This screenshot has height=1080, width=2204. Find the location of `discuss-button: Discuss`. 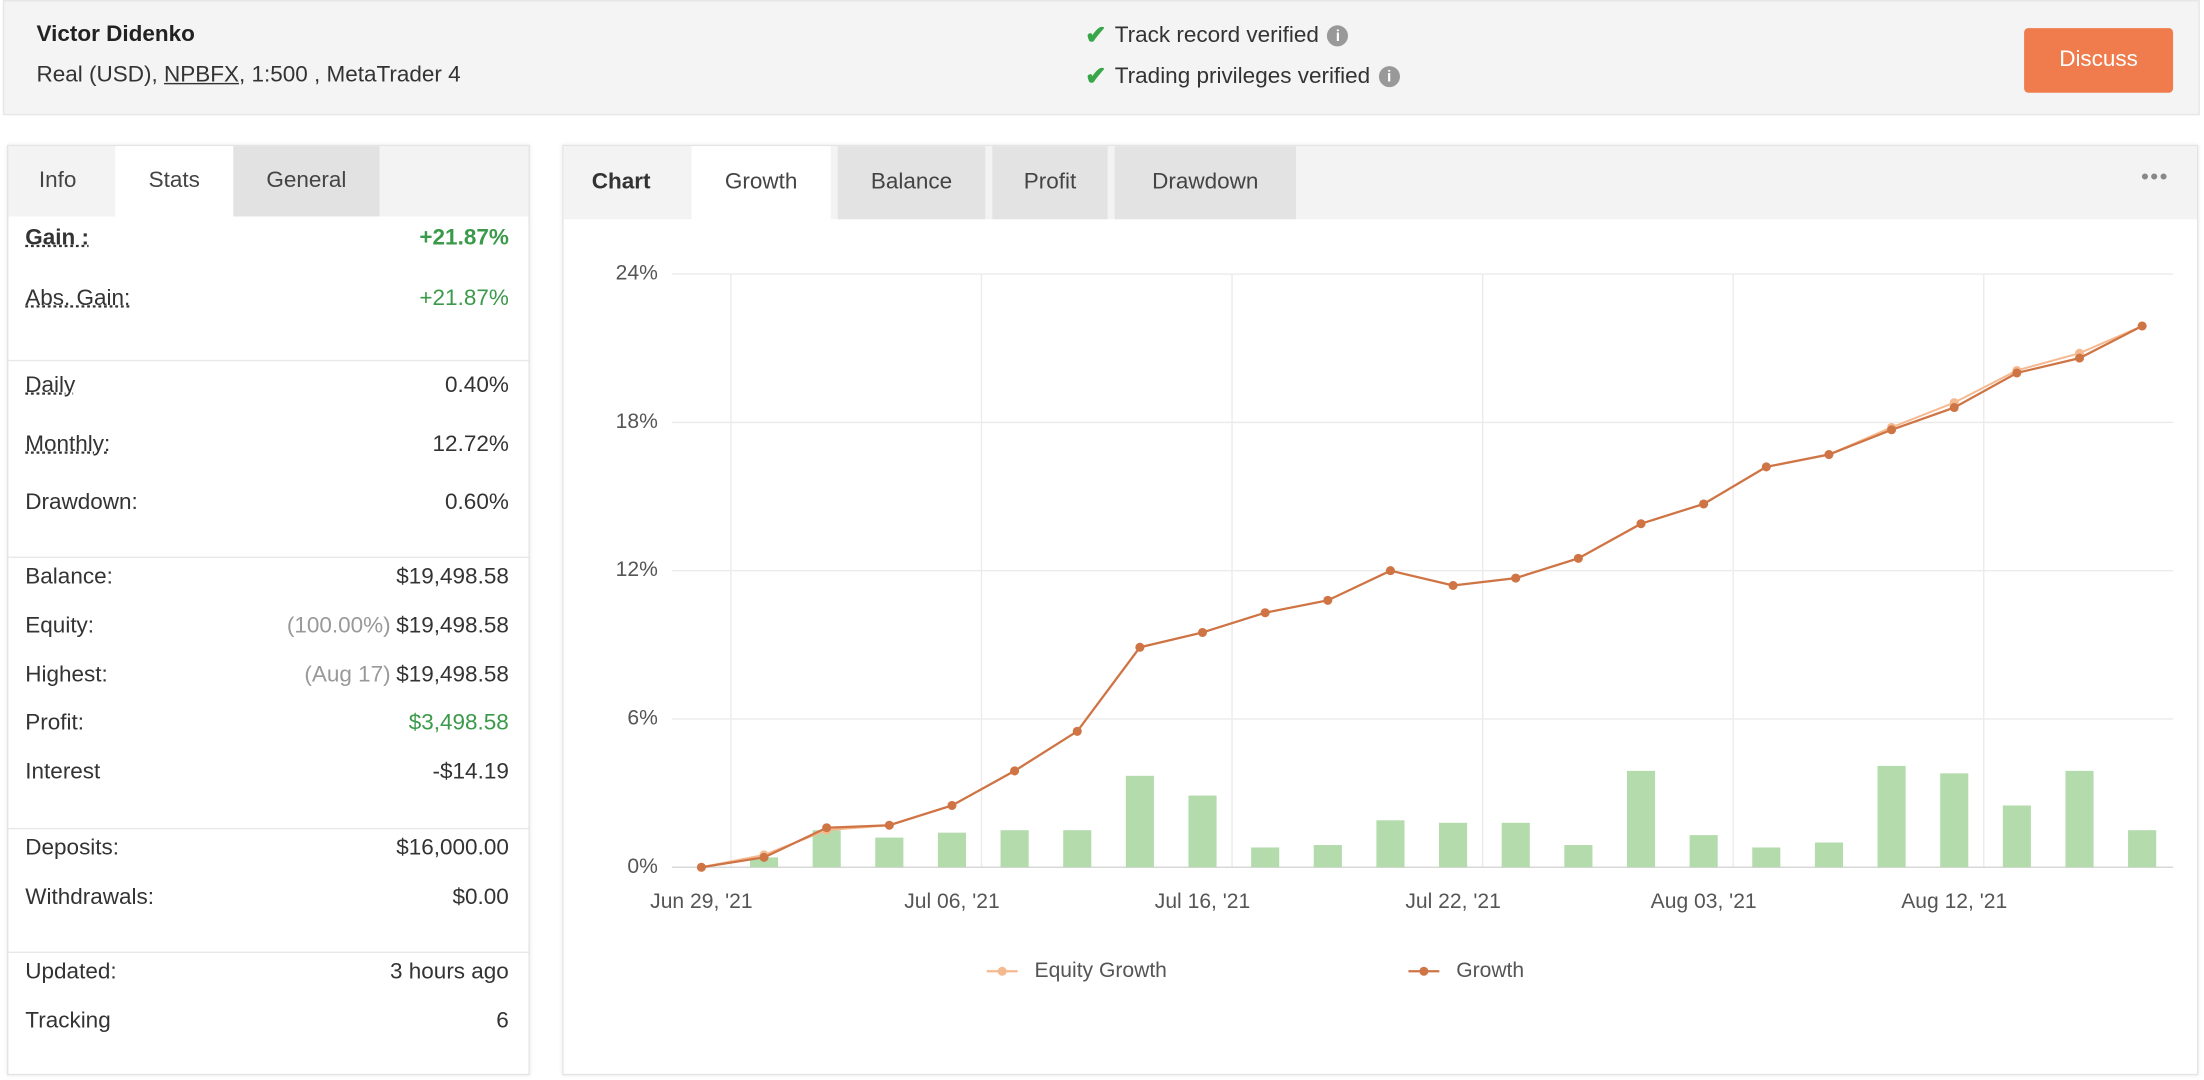

discuss-button: Discuss is located at coordinates (2099, 60).